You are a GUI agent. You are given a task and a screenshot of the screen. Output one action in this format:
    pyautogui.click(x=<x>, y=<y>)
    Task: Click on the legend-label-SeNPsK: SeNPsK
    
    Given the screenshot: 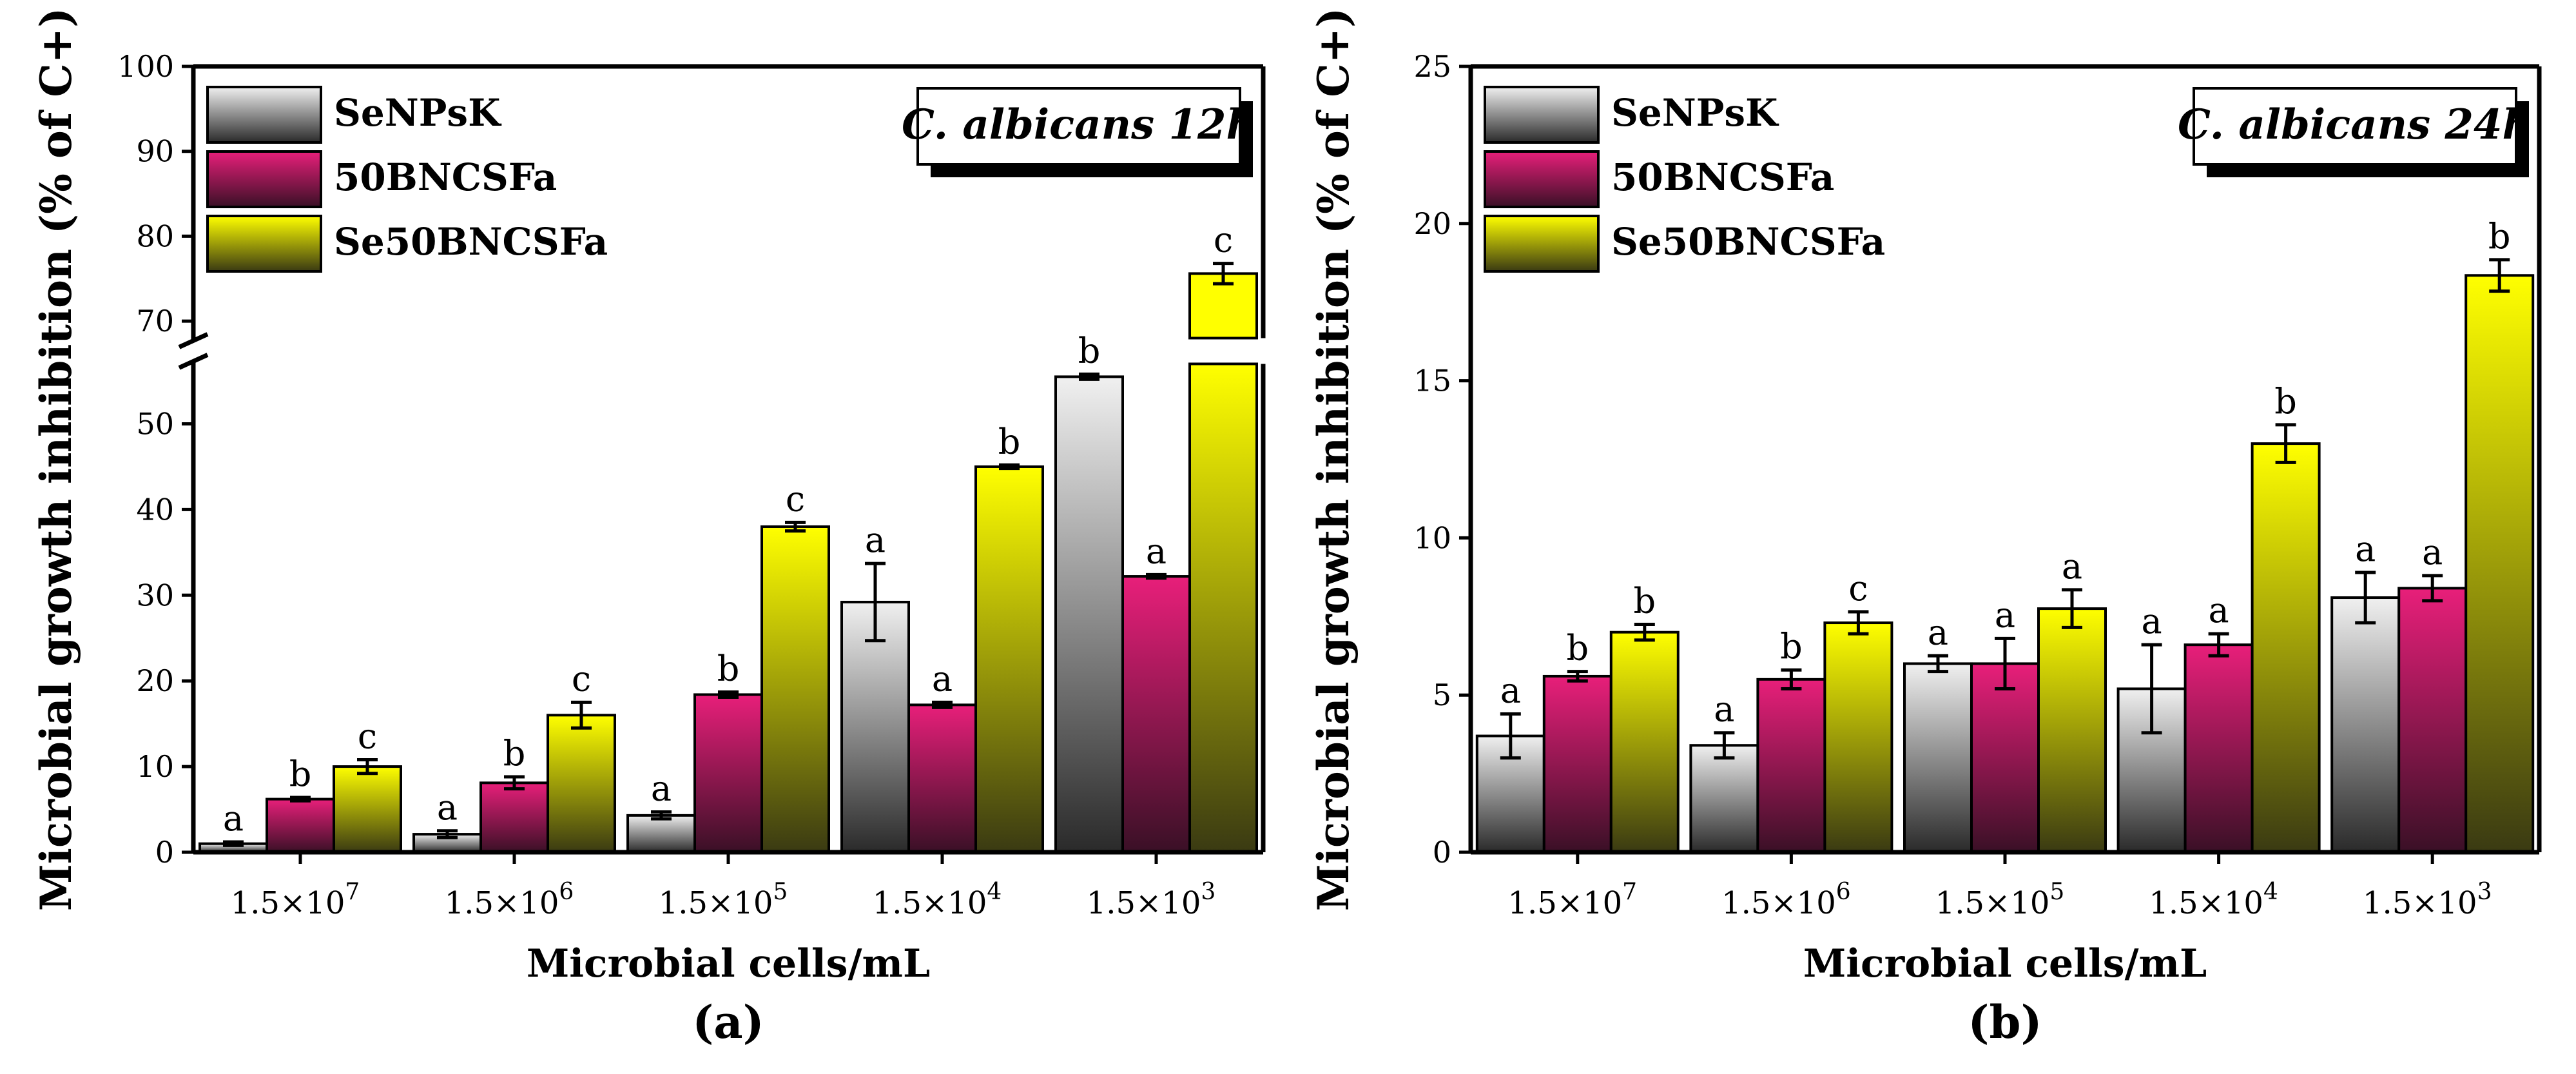 What is the action you would take?
    pyautogui.click(x=1695, y=113)
    